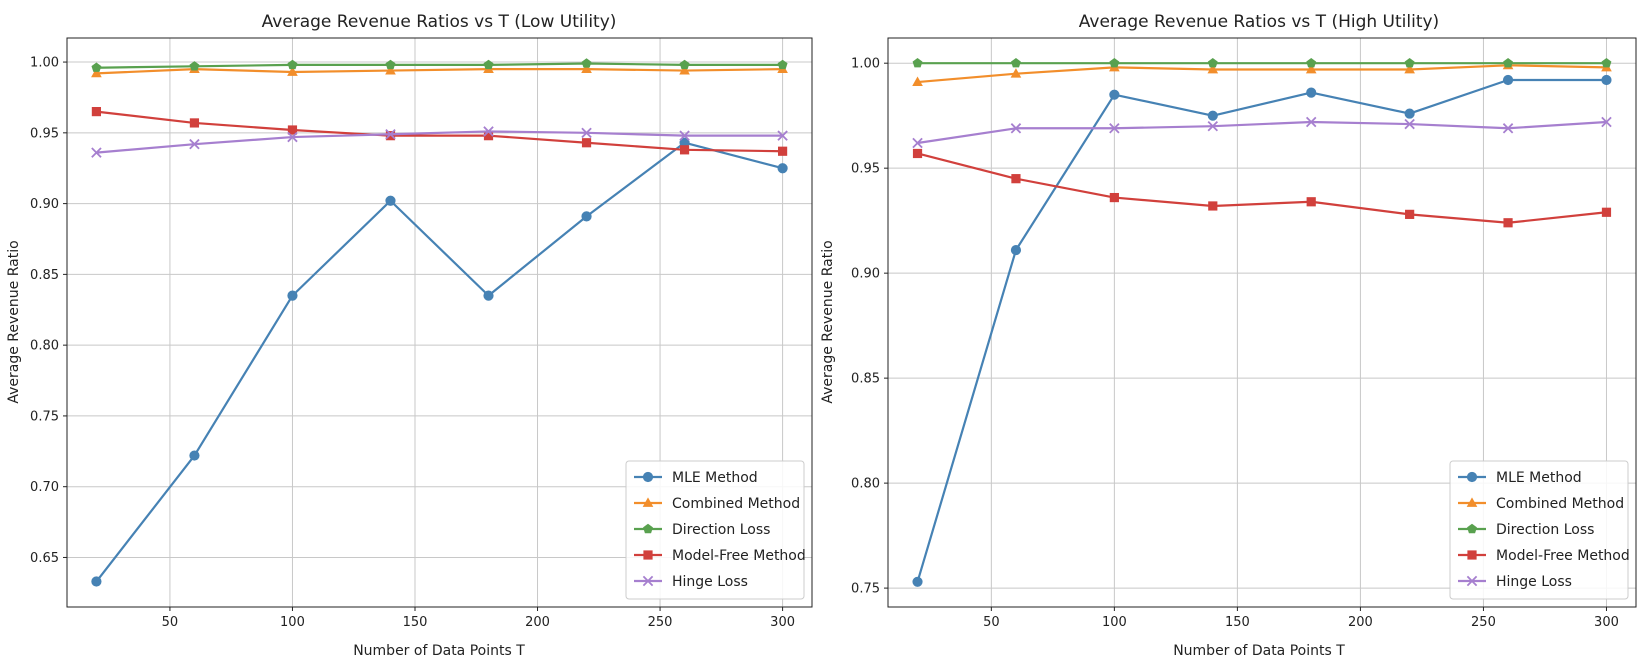  What do you see at coordinates (170, 622) in the screenshot?
I see `x-tick-label: 50` at bounding box center [170, 622].